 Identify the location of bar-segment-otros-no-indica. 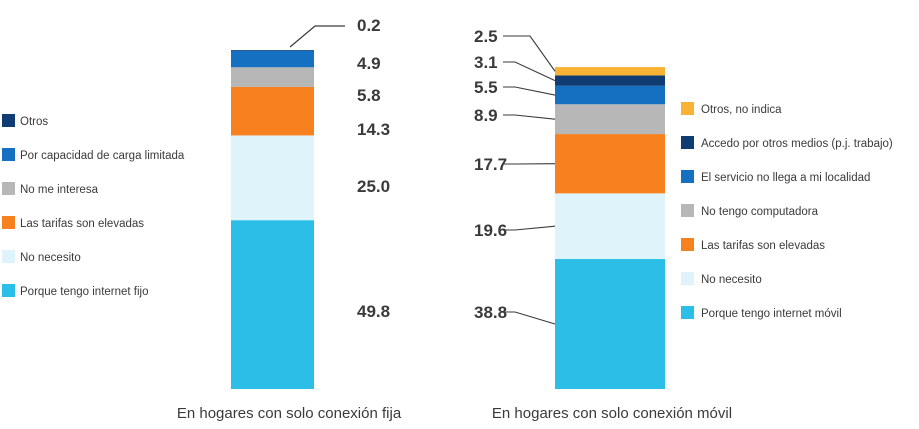
(610, 71).